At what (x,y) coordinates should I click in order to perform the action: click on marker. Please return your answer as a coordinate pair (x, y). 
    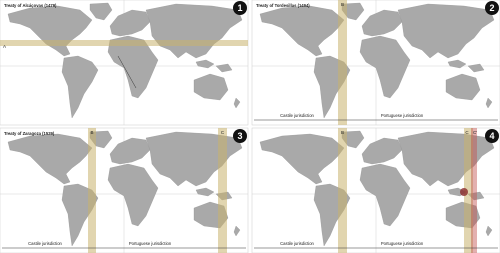
    Looking at the image, I should click on (464, 192).